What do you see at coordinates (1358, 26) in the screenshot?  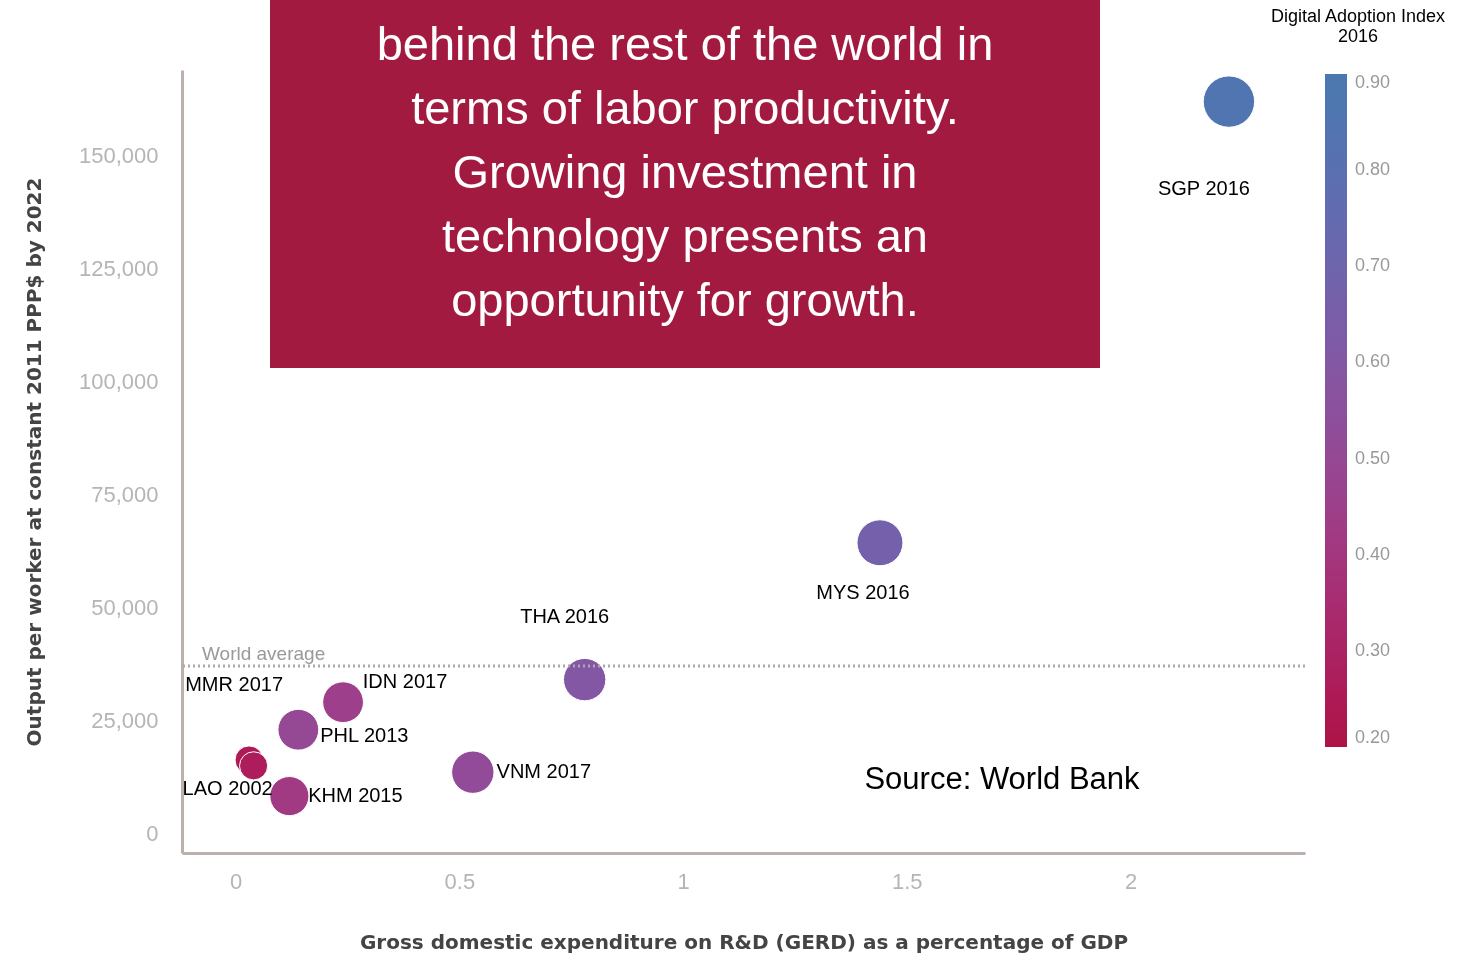 I see `color-bar-title: Digital Adoption Index 2016` at bounding box center [1358, 26].